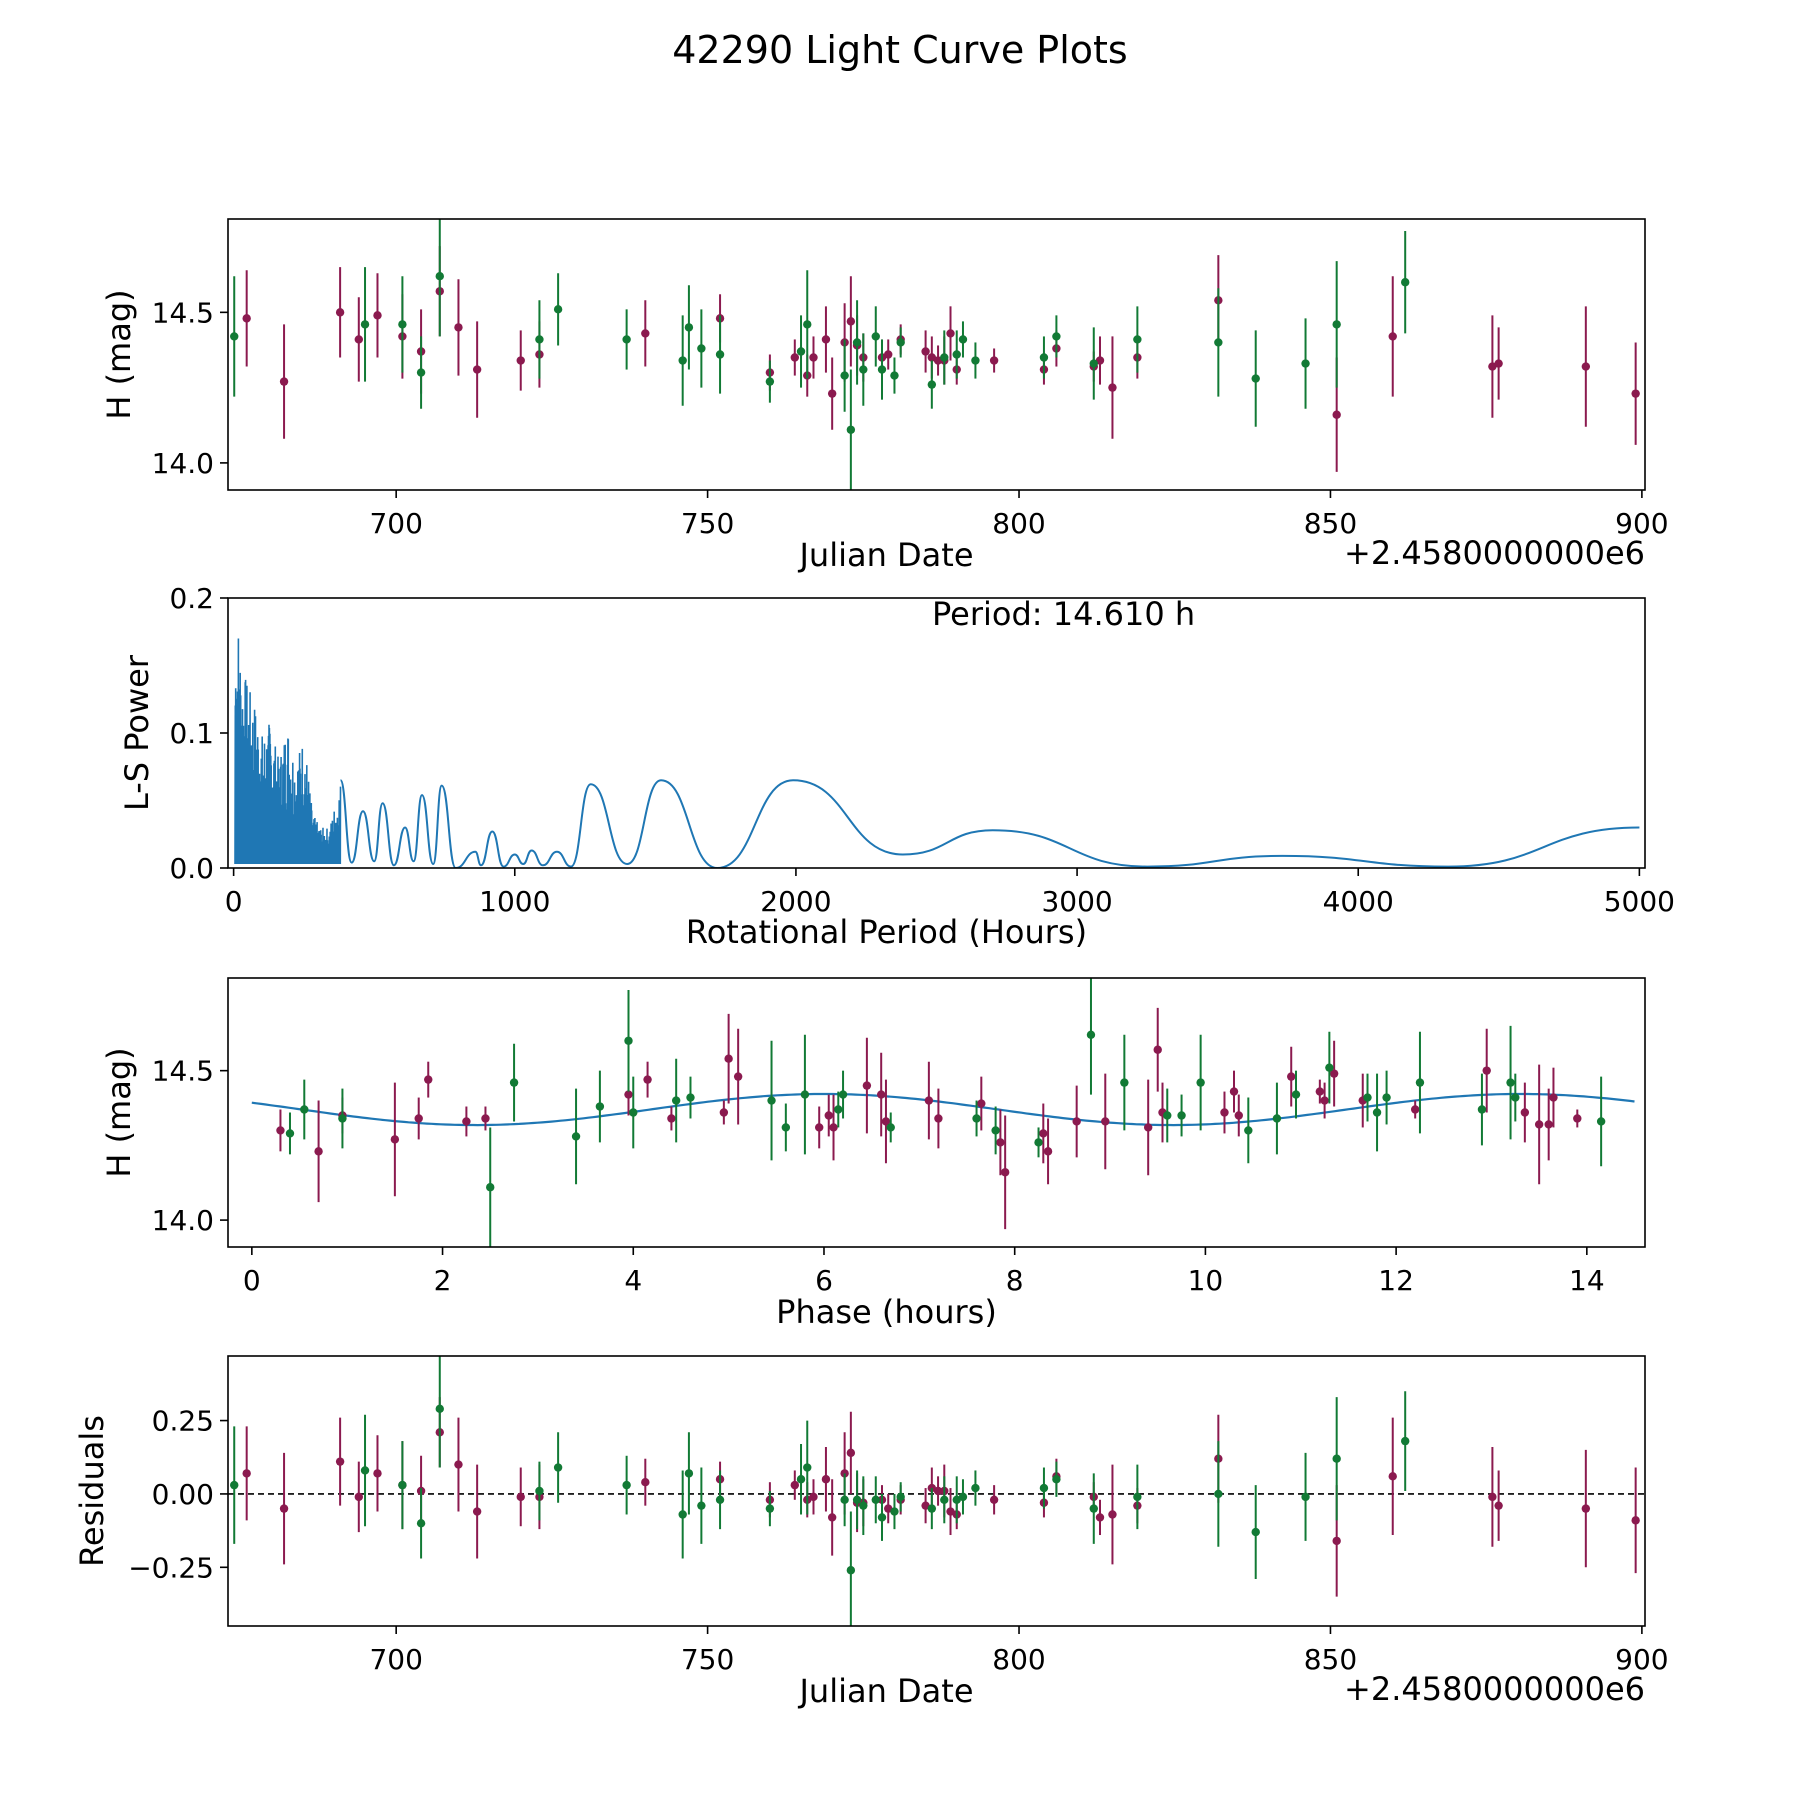  What do you see at coordinates (92, 1491) in the screenshot?
I see `y-axis-label: Residuals` at bounding box center [92, 1491].